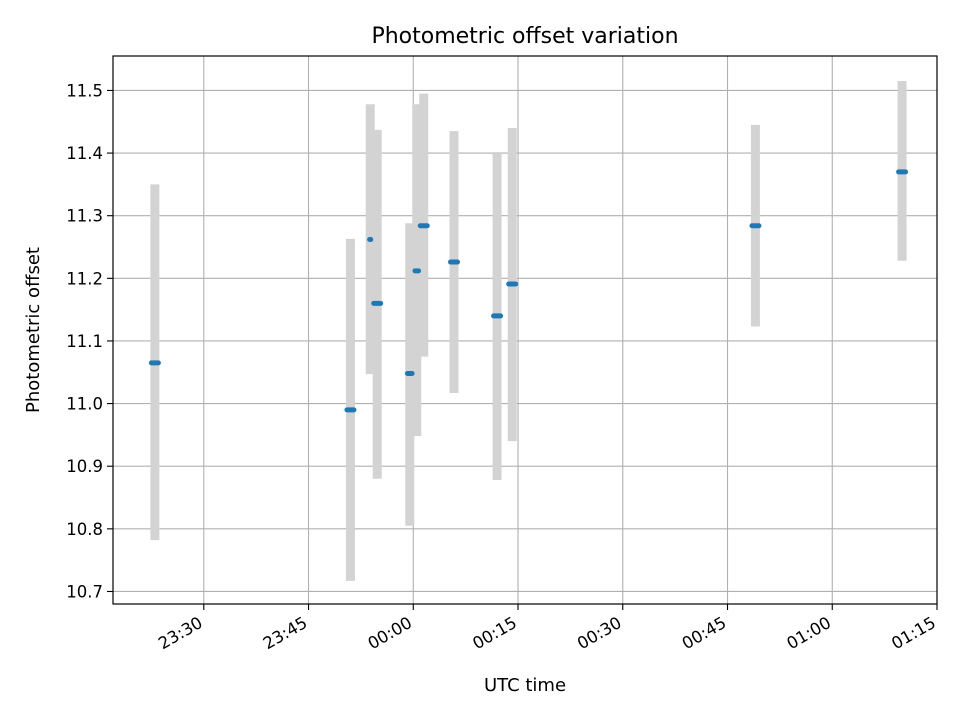 This screenshot has height=720, width=960. What do you see at coordinates (524, 36) in the screenshot?
I see `chart-title: Photometric offset variation` at bounding box center [524, 36].